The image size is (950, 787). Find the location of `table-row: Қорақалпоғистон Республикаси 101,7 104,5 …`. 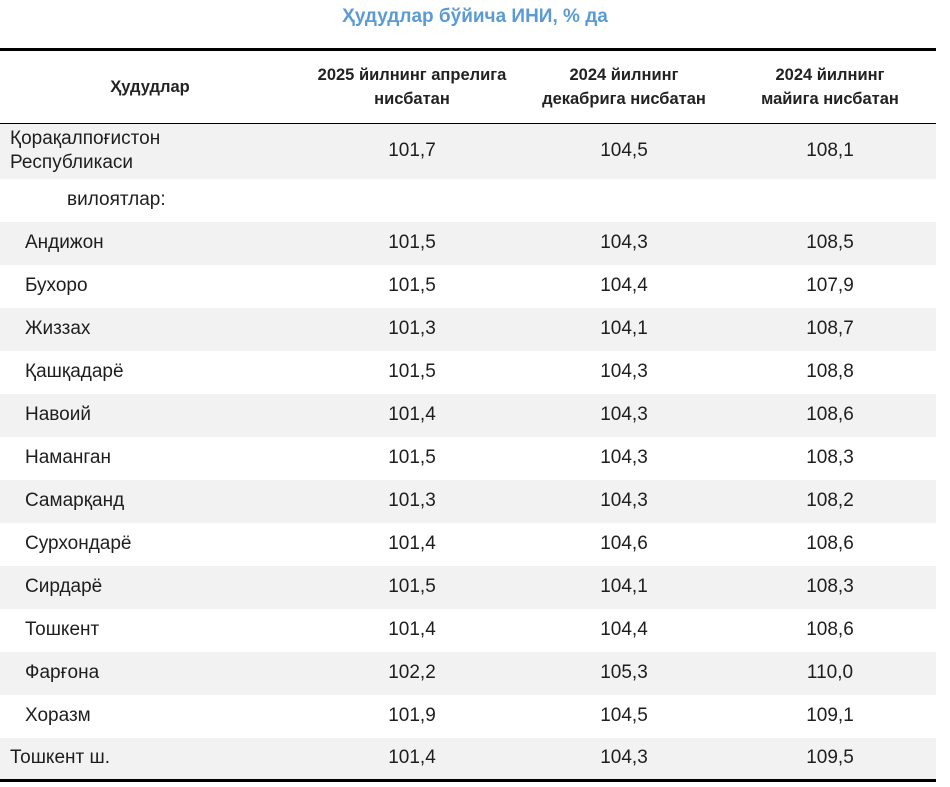

table-row: Қорақалпоғистон Республикаси 101,7 104,5 … is located at coordinates (468, 151).